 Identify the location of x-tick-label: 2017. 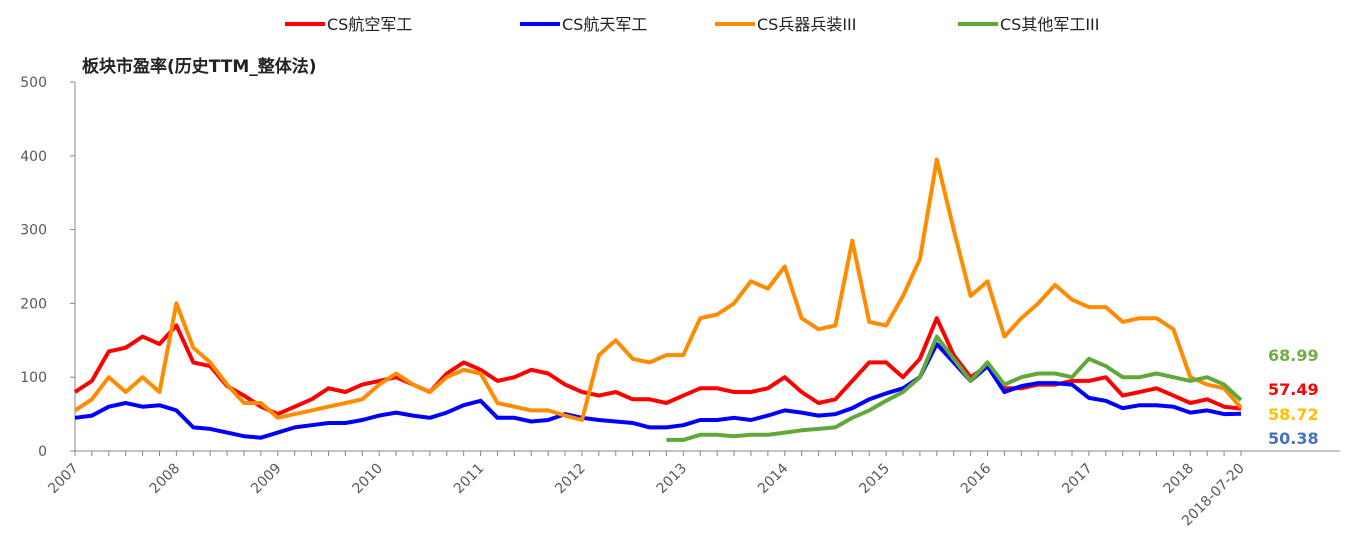
(1077, 479).